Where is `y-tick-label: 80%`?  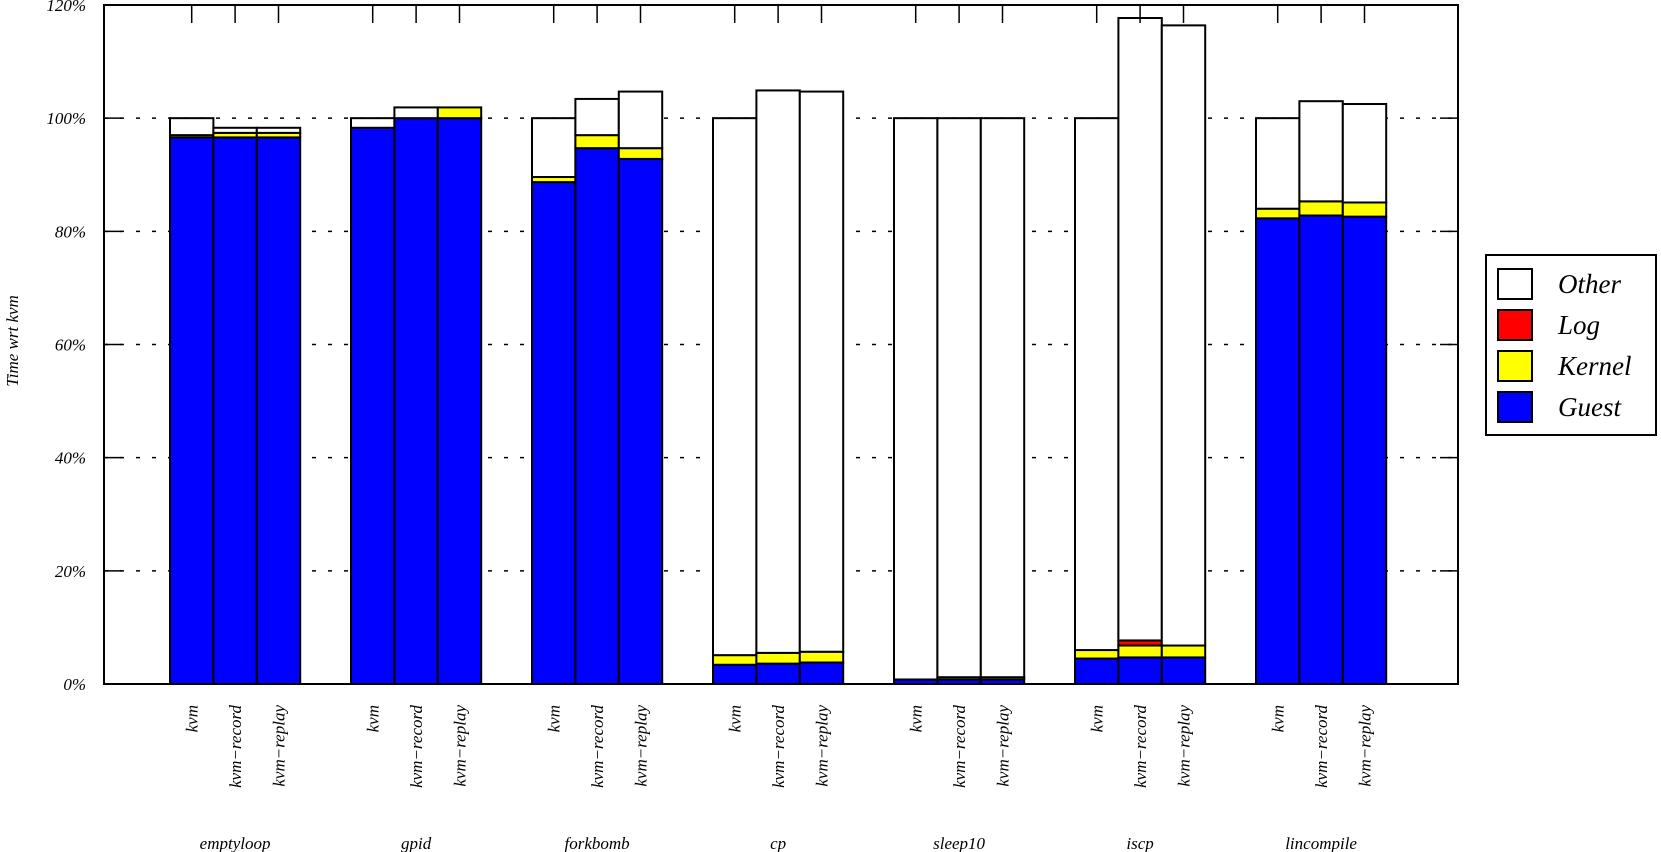
y-tick-label: 80% is located at coordinates (70, 231).